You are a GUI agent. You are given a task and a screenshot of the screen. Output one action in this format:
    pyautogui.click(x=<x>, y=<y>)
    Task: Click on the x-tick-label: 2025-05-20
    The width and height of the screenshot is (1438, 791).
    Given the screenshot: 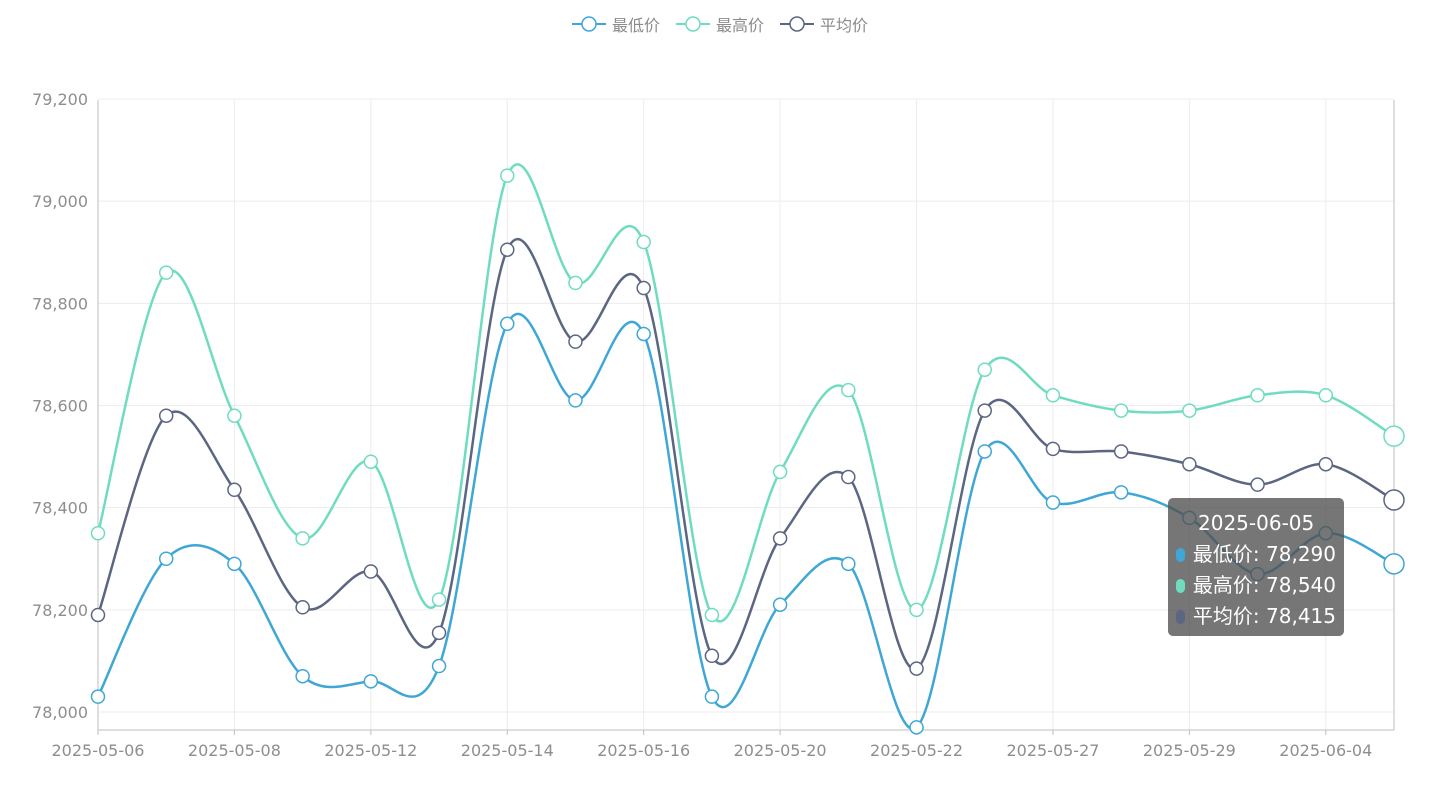 What is the action you would take?
    pyautogui.click(x=780, y=750)
    